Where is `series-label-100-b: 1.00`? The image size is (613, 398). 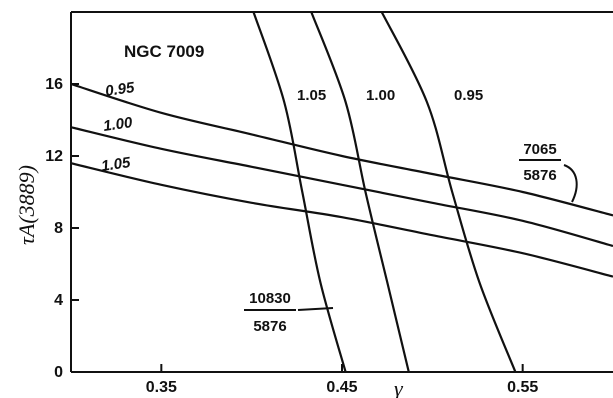
series-label-100-b: 1.00 is located at coordinates (380, 95).